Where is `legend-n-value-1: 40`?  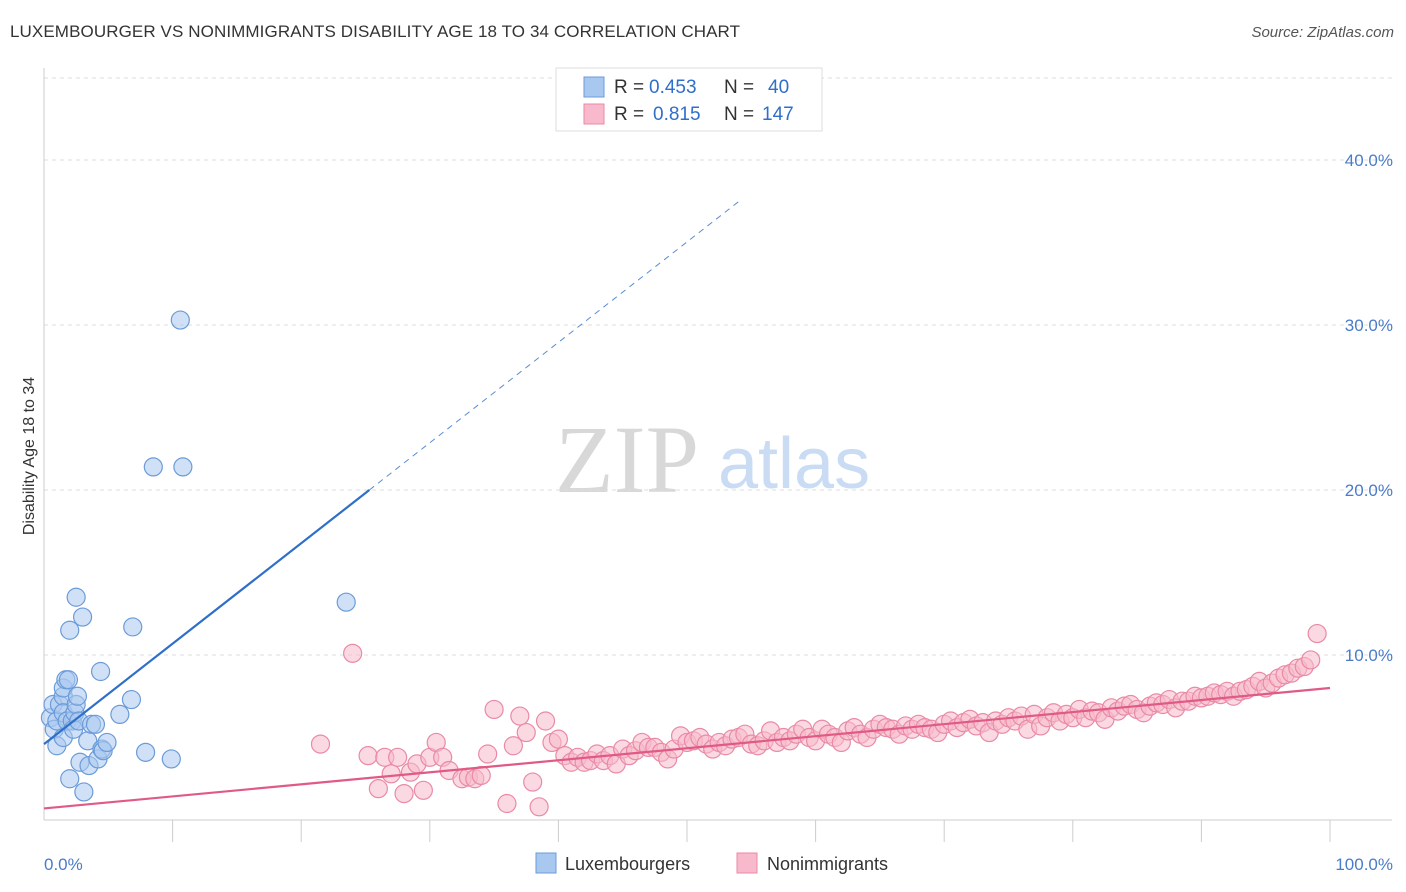
legend-n-value-1: 40 is located at coordinates (778, 87).